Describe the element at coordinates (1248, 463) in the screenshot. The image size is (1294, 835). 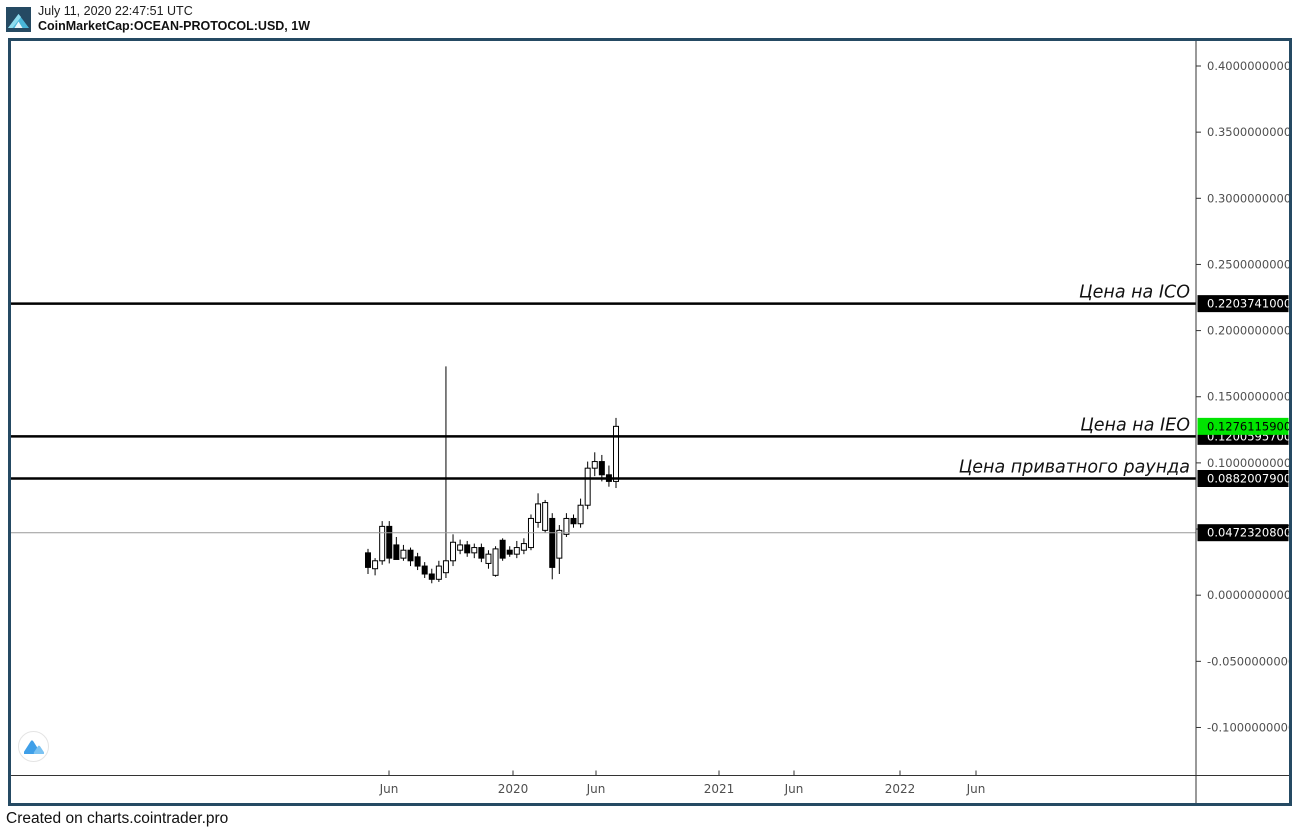
I see `y-tick-label: 0.1000000000` at that location.